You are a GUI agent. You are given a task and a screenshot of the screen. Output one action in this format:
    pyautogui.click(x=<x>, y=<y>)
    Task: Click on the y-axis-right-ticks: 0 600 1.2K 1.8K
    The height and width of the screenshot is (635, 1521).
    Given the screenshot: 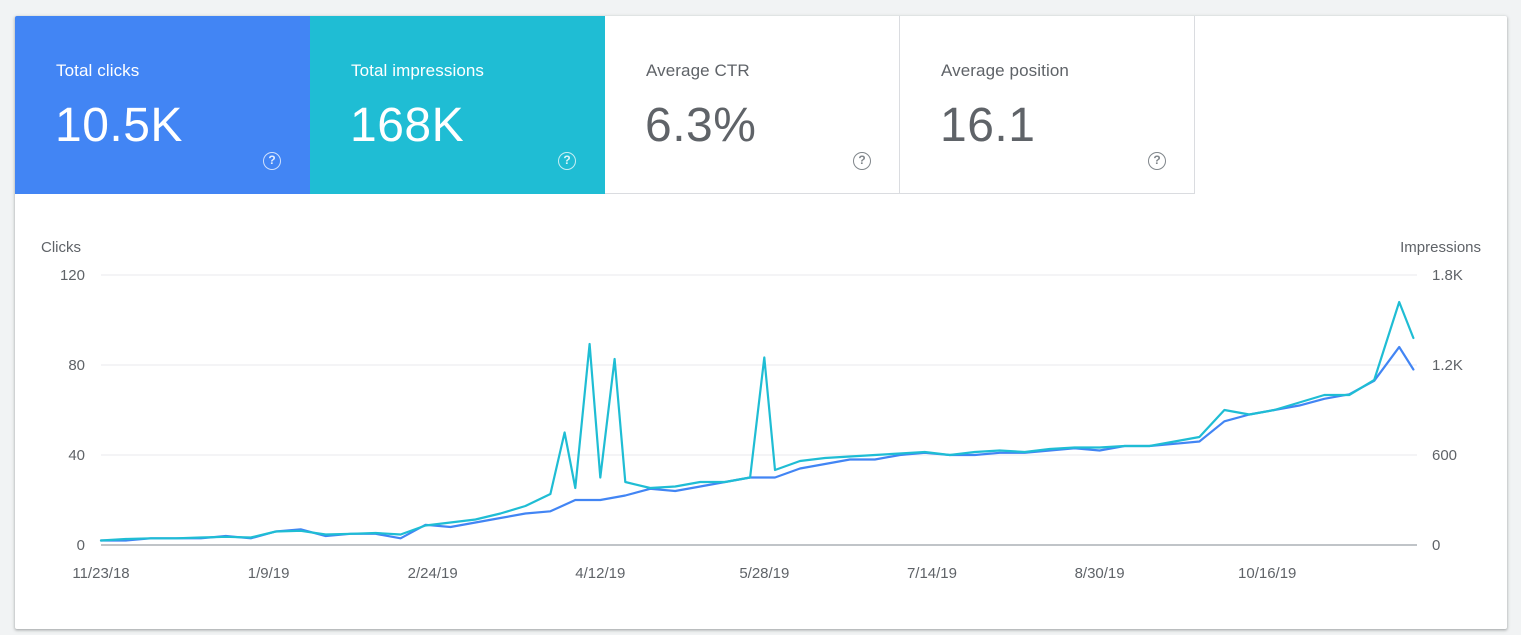 What is the action you would take?
    pyautogui.click(x=1447, y=410)
    